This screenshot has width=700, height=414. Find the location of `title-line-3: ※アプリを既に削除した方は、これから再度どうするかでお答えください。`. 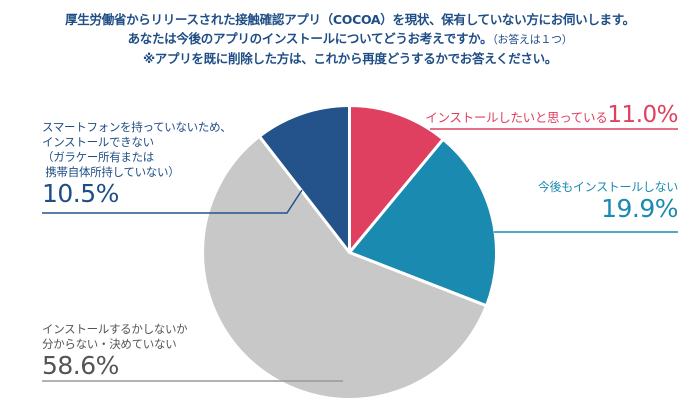

title-line-3: ※アプリを既に削除した方は、これから再度どうするかでお答えください。 is located at coordinates (350, 58).